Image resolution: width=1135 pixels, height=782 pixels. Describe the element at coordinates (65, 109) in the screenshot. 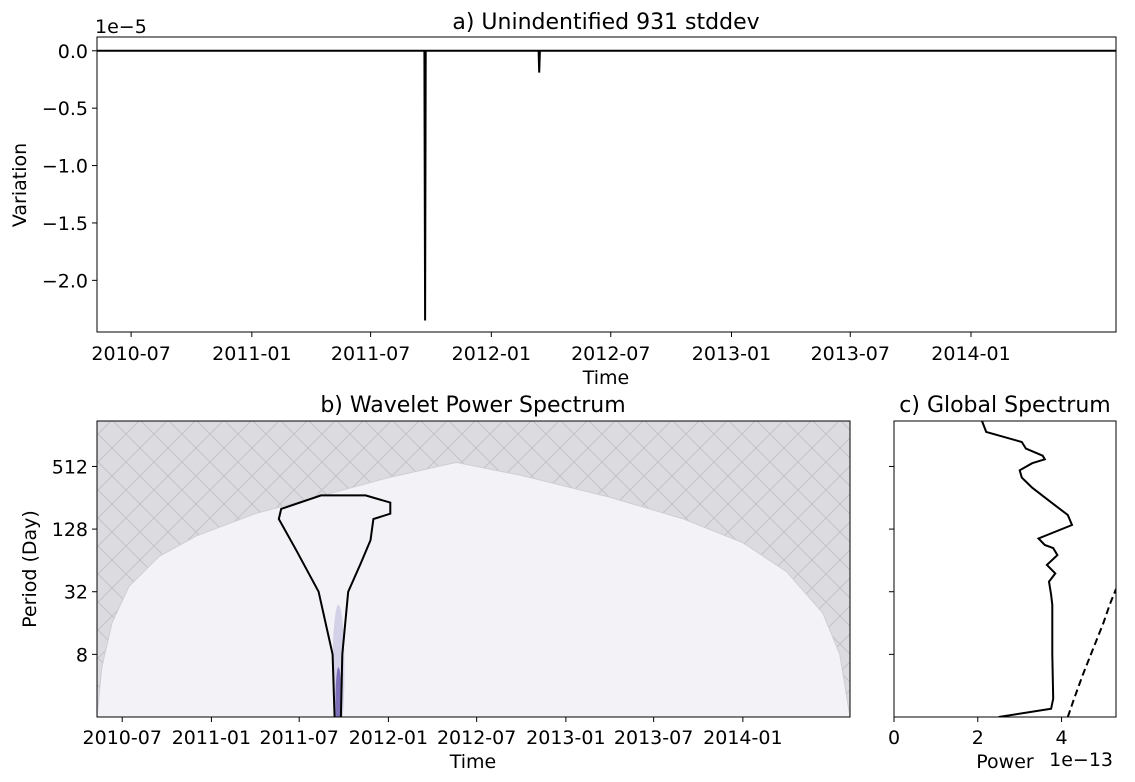

I see `panel-a-y-tick-label: −0.5` at that location.